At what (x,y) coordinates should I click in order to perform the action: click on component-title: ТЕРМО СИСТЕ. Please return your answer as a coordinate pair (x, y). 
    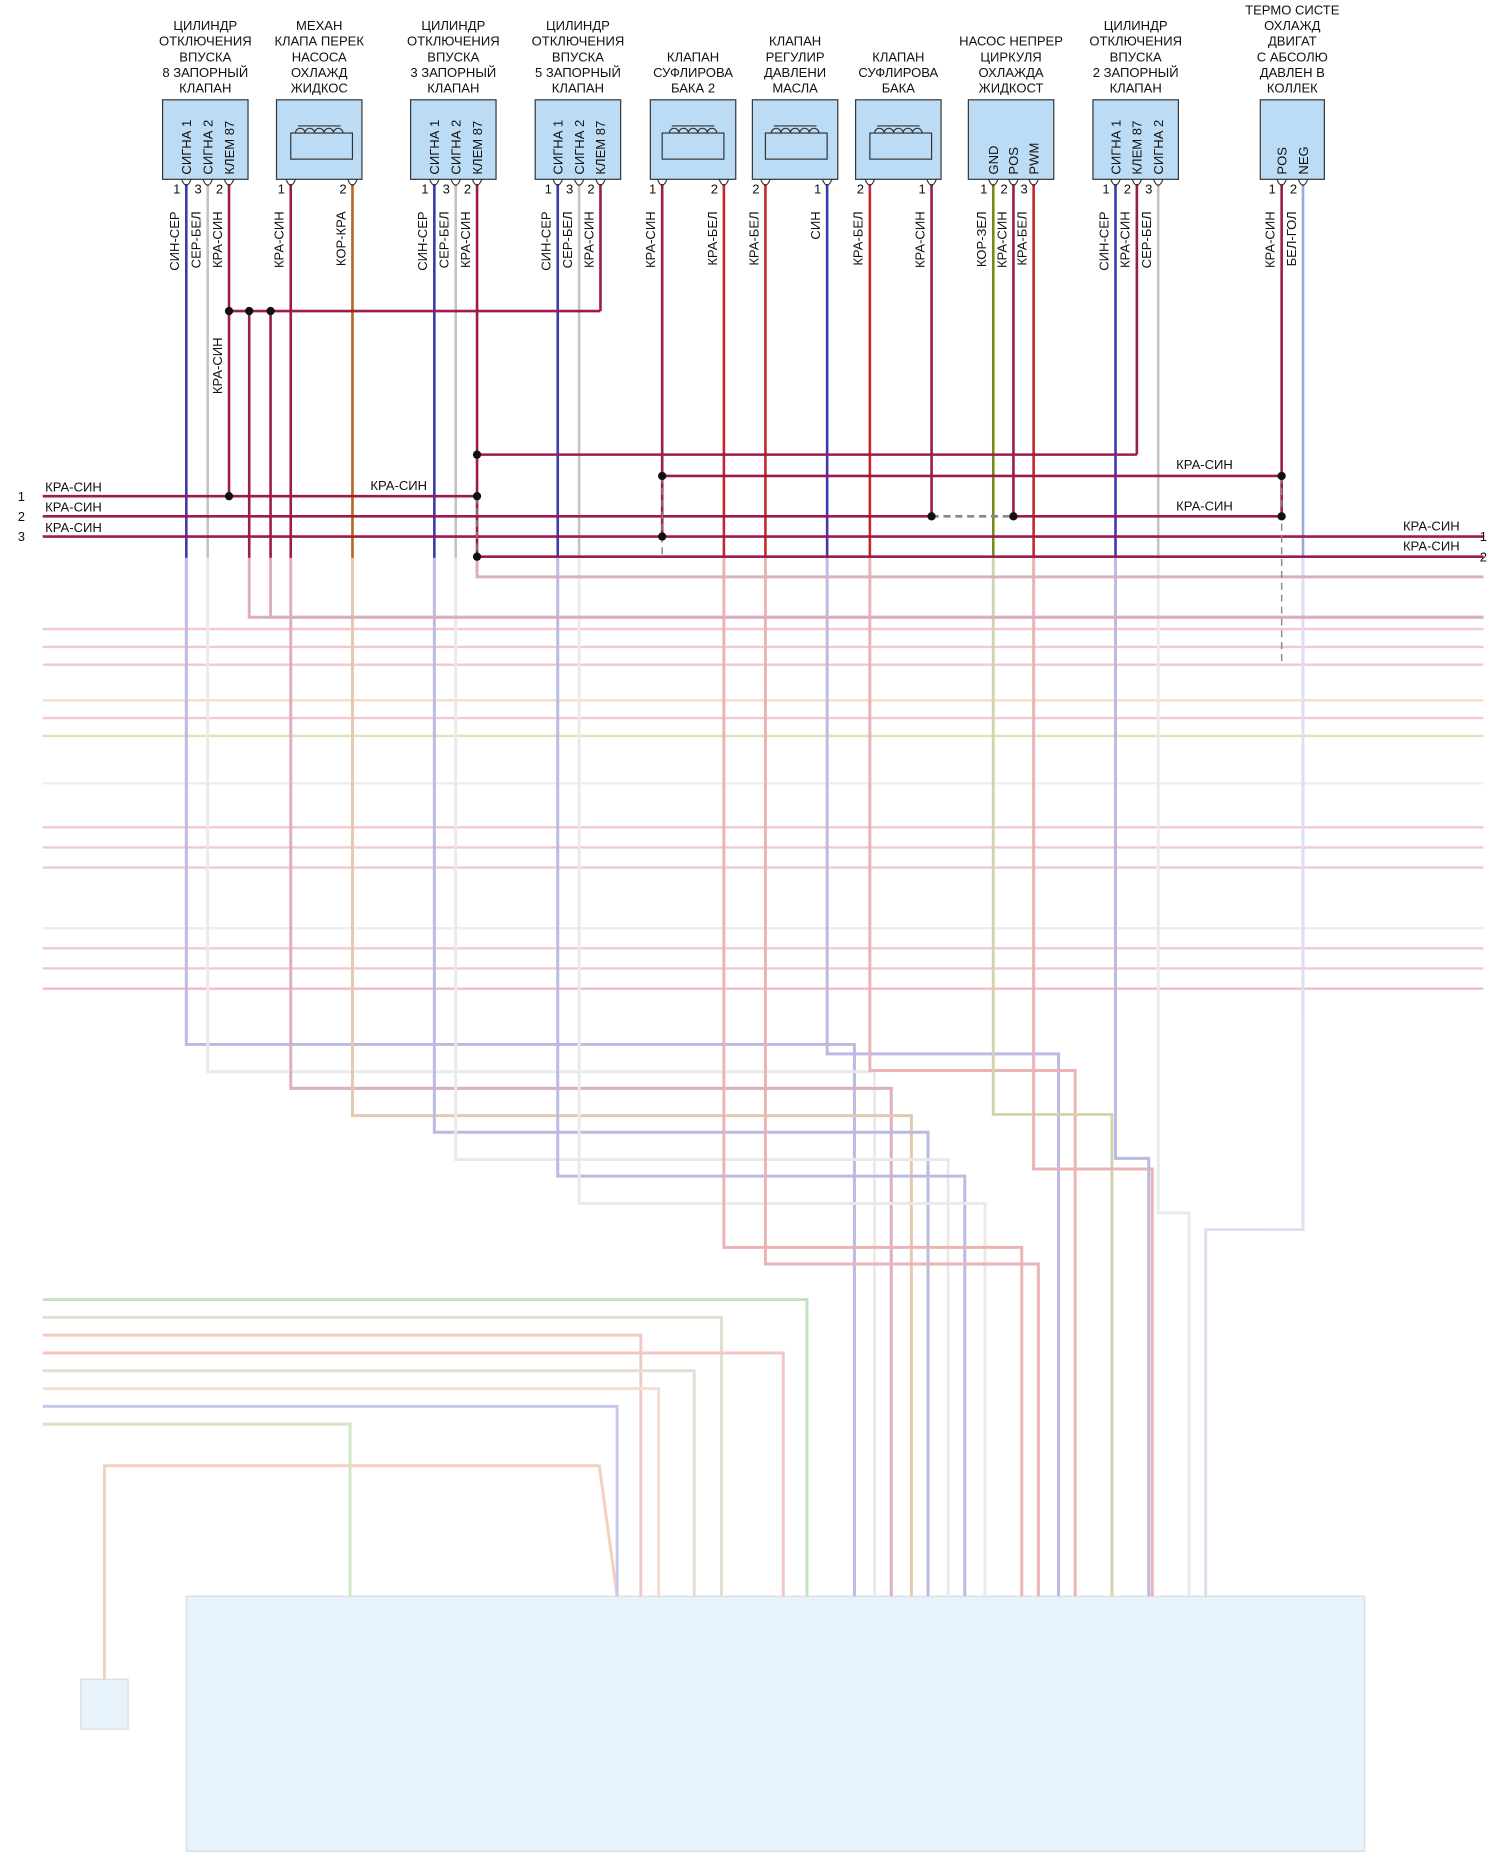
    Looking at the image, I should click on (1292, 9).